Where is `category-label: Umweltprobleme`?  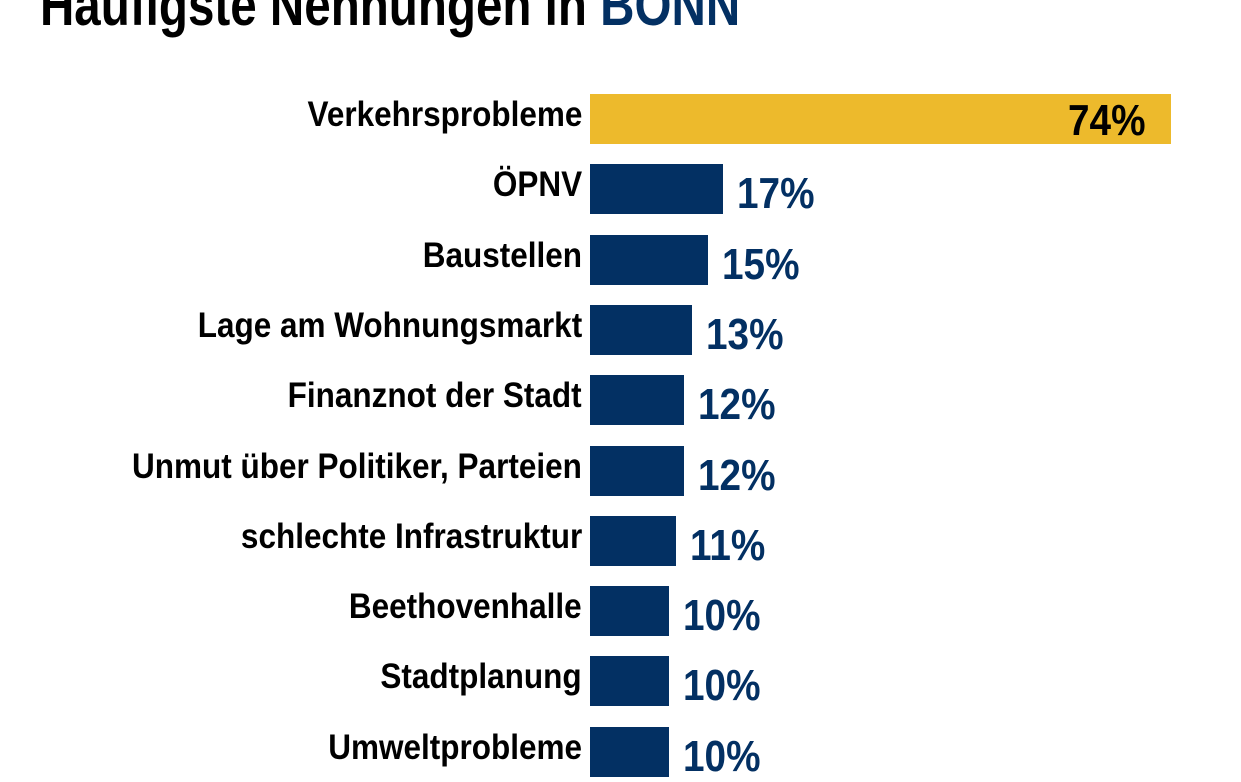
category-label: Umweltprobleme is located at coordinates (455, 747).